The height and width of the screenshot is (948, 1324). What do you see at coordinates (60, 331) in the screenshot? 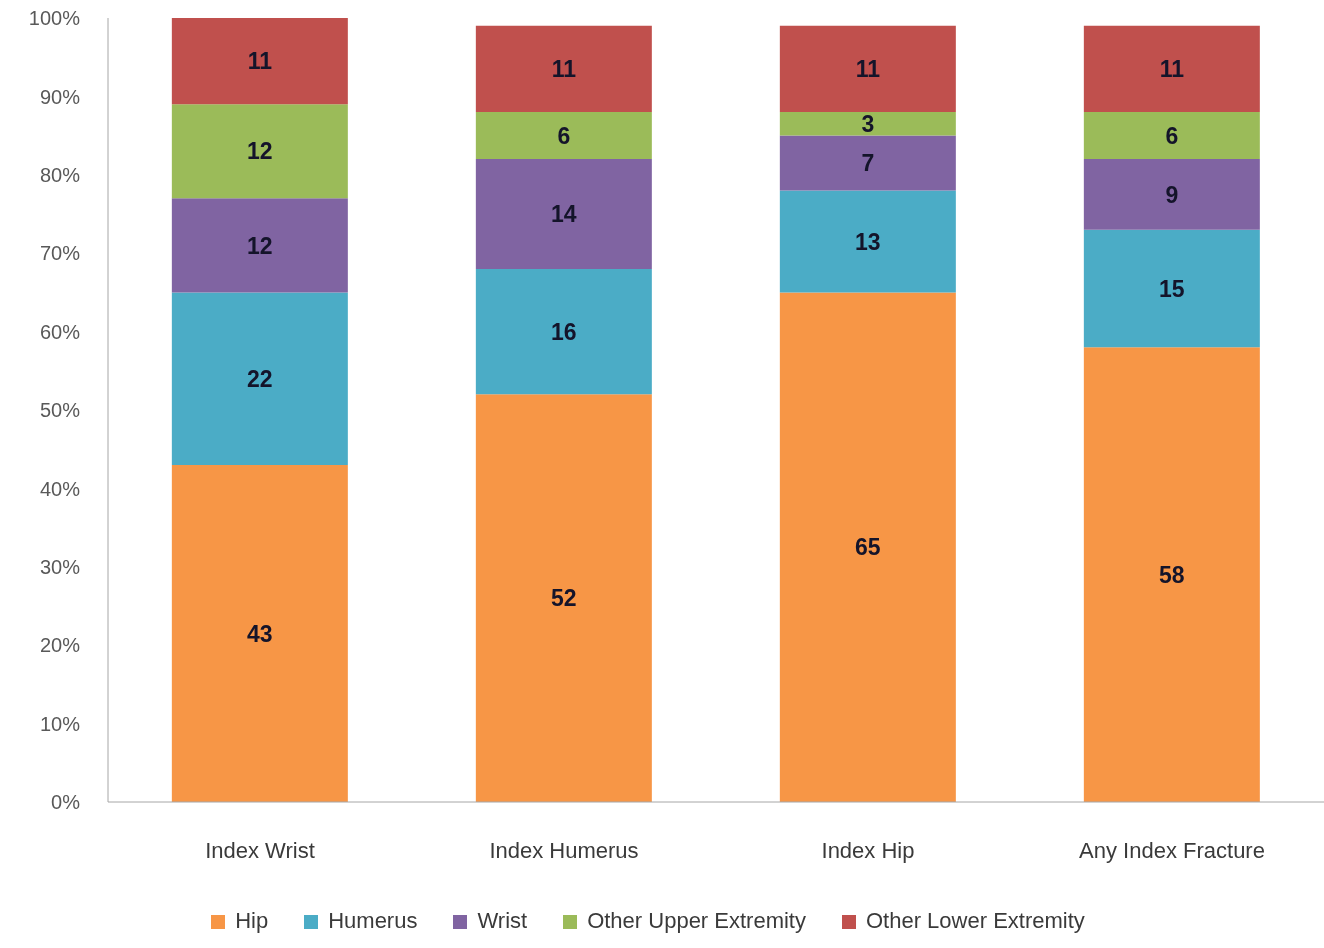
I see `y-tick-label: 60%` at bounding box center [60, 331].